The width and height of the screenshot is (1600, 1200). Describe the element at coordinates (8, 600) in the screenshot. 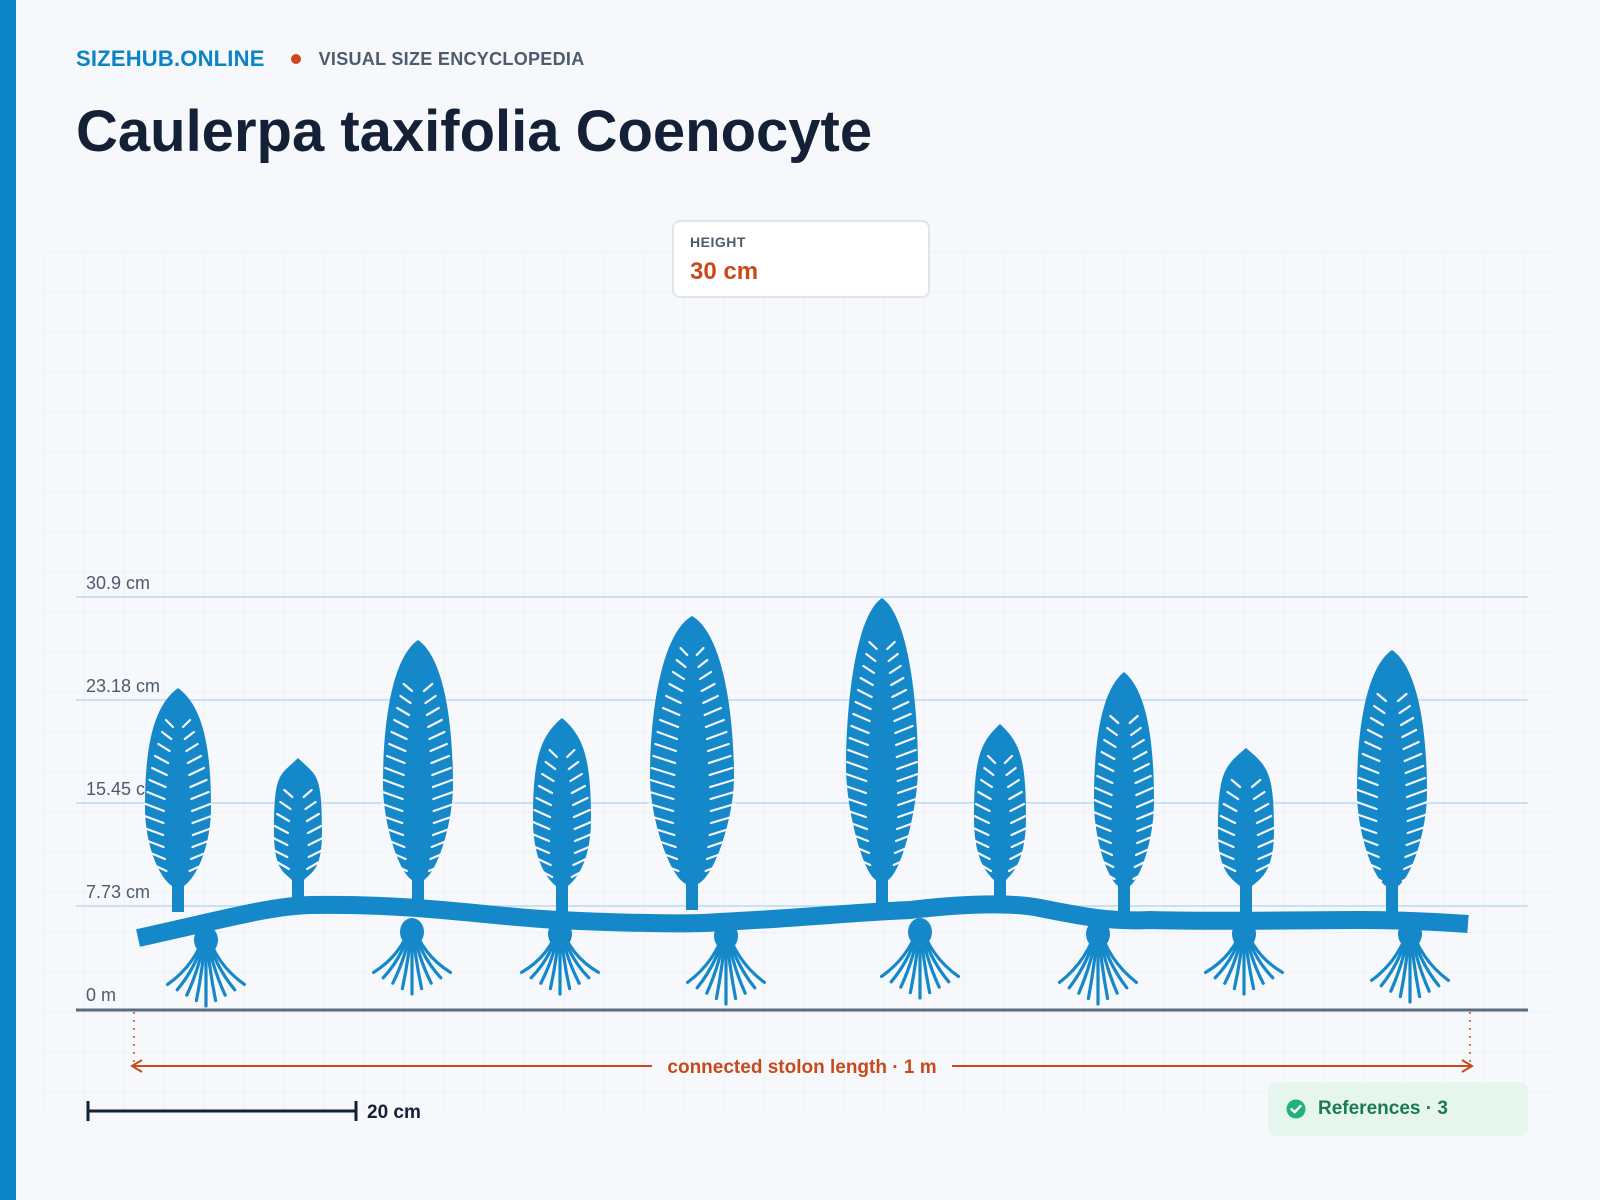

I see `accent-bar` at that location.